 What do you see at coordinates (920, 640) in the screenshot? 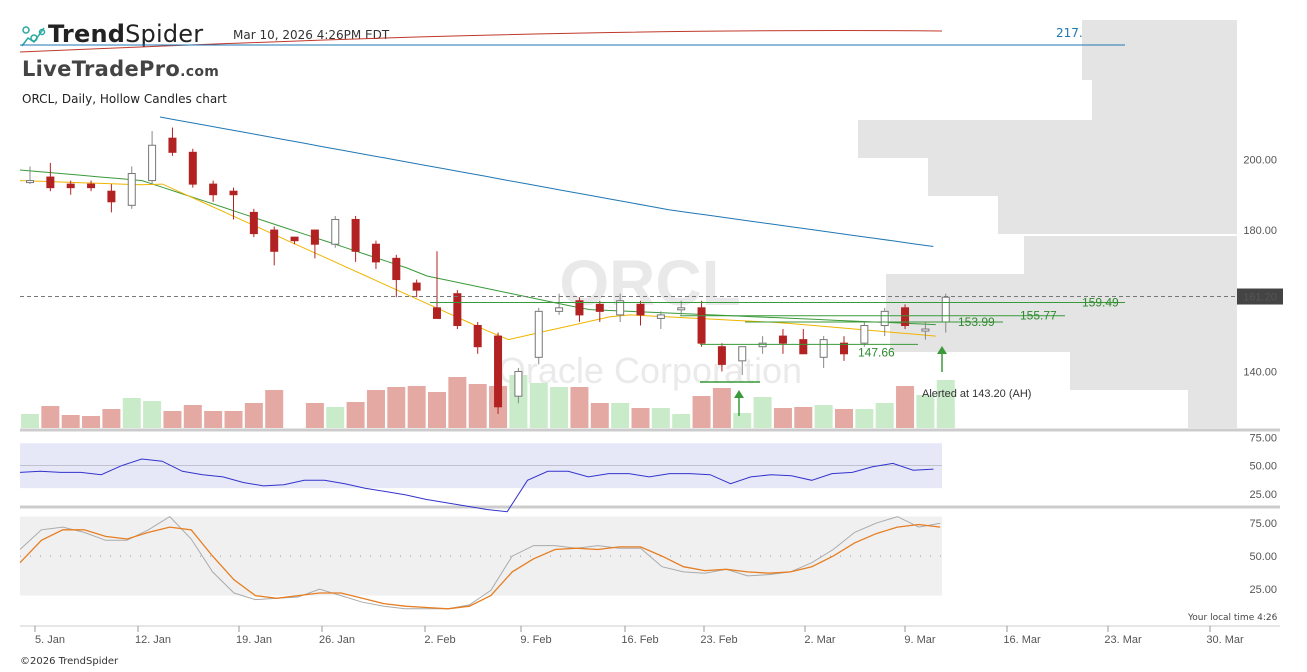
I see `x-tick-label: 9. Mar` at bounding box center [920, 640].